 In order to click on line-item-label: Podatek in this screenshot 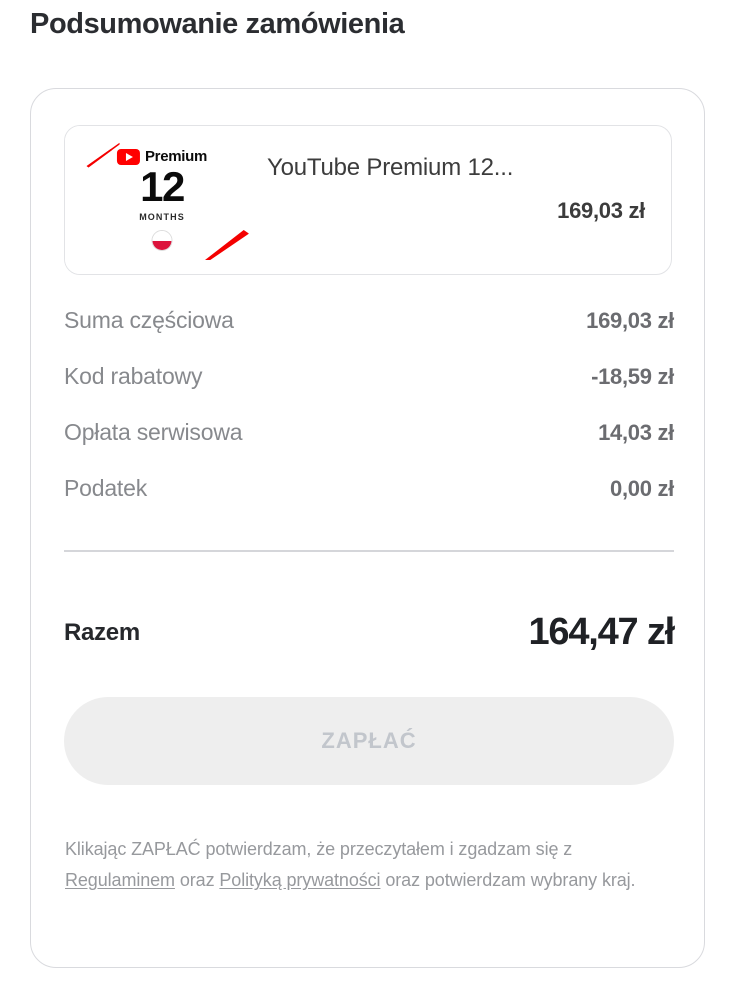, I will do `click(105, 488)`.